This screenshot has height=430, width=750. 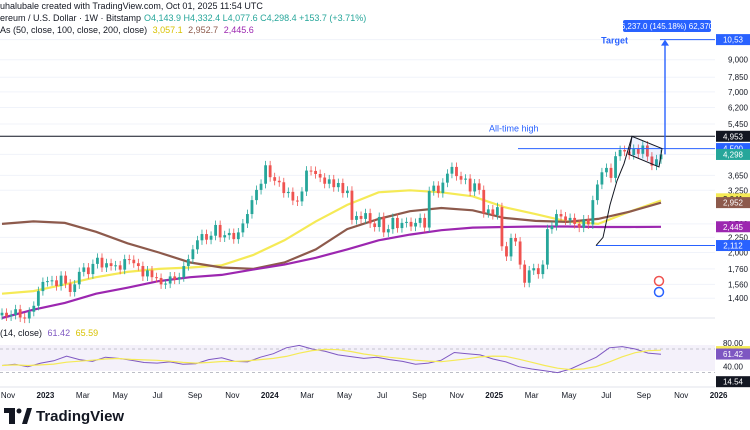 What do you see at coordinates (80, 416) in the screenshot?
I see `tradingview-brand: TradingView` at bounding box center [80, 416].